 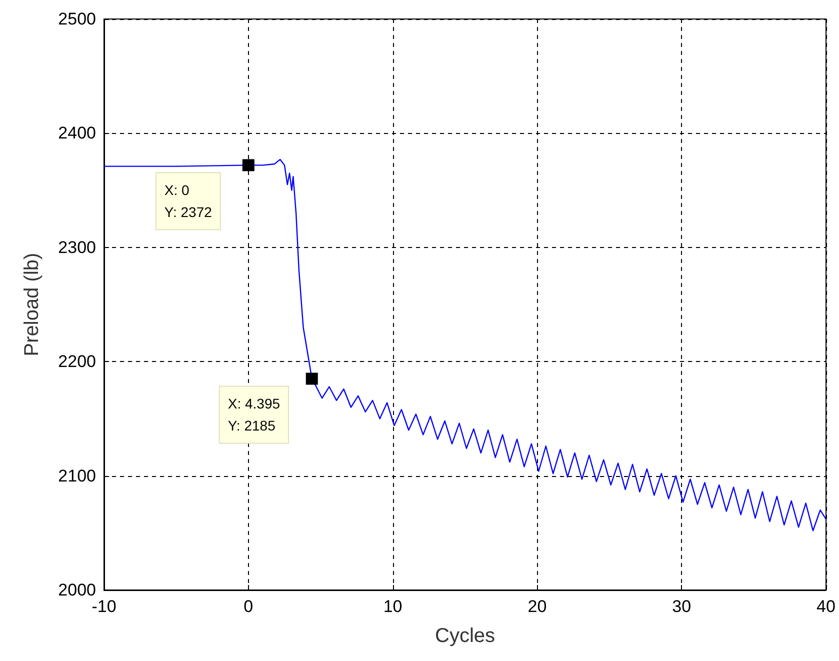 I want to click on x-tick-label: 0, so click(x=249, y=606).